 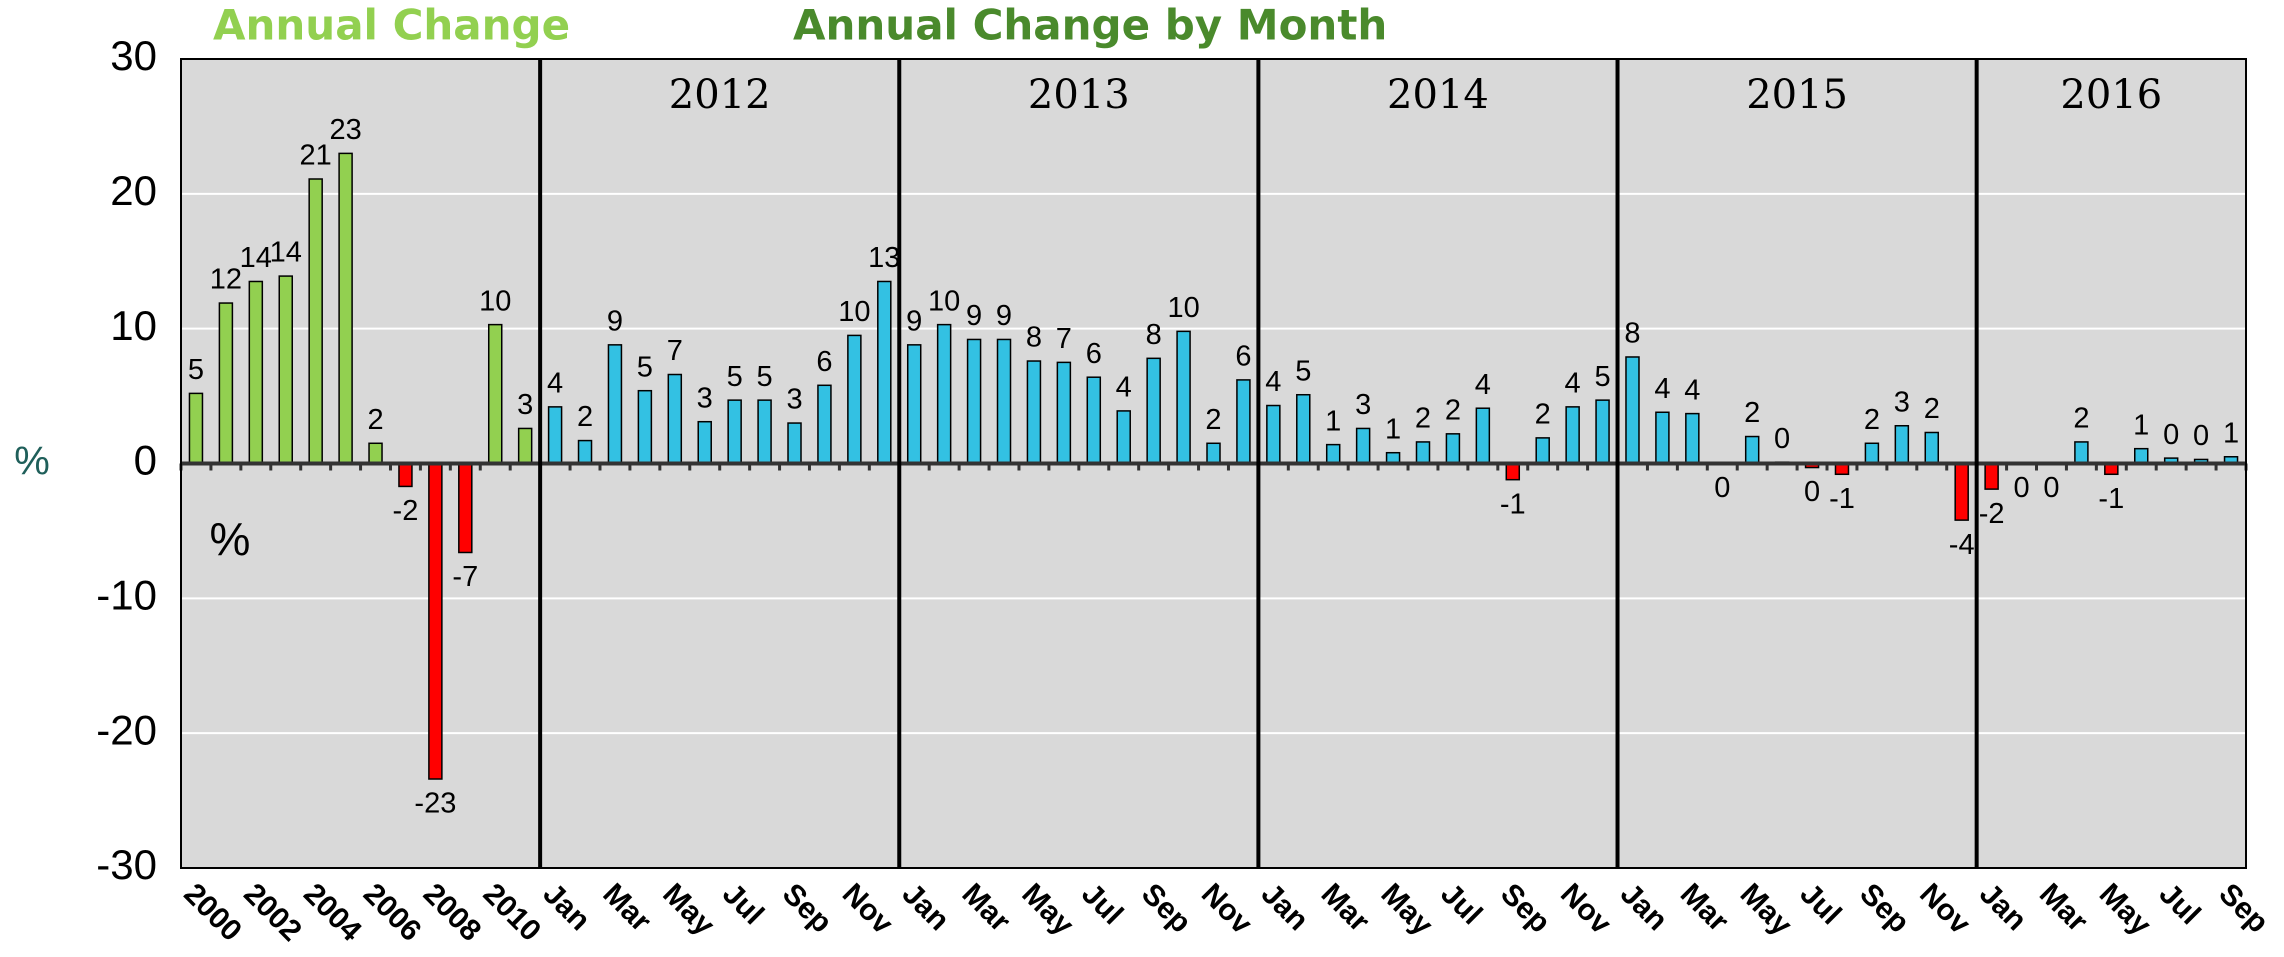 I want to click on y-tick-label: 0, so click(x=145, y=460).